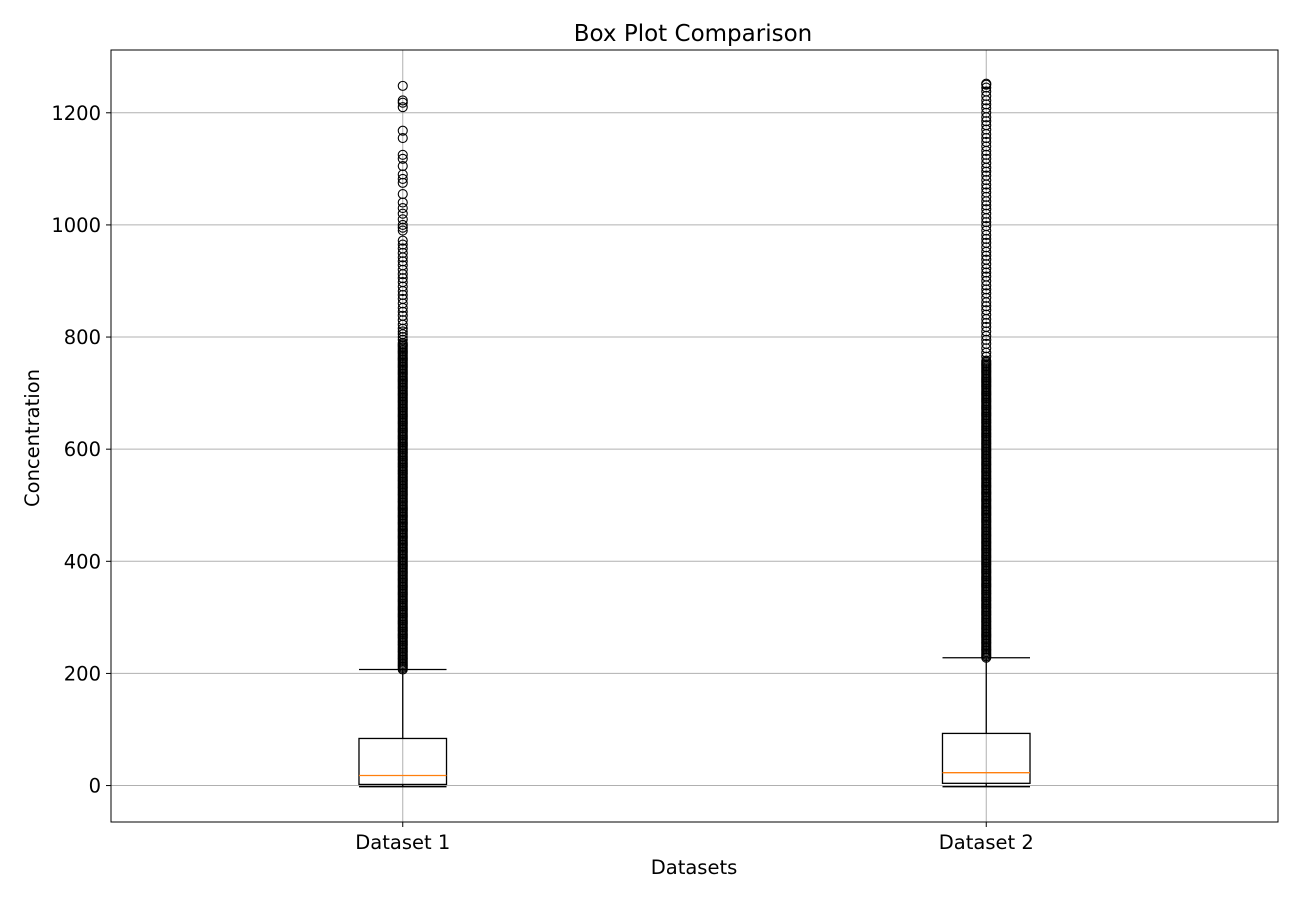 The height and width of the screenshot is (900, 1300). What do you see at coordinates (403, 761) in the screenshot?
I see `iqr-box` at bounding box center [403, 761].